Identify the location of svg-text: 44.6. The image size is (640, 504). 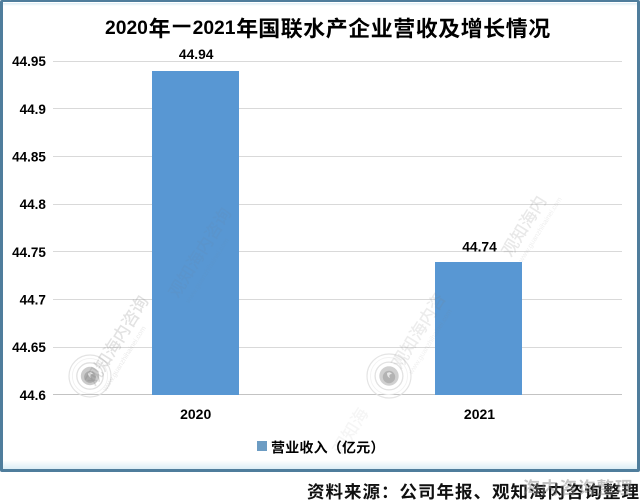
(33, 395).